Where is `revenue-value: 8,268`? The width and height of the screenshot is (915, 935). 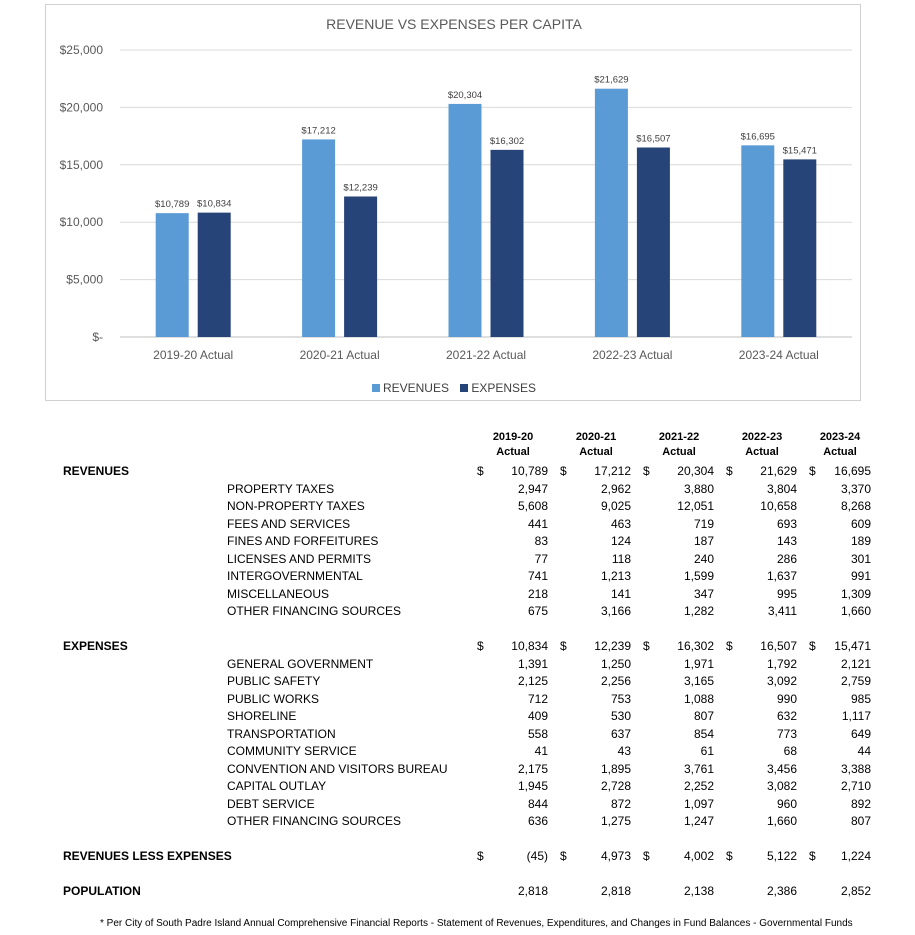 revenue-value: 8,268 is located at coordinates (855, 506).